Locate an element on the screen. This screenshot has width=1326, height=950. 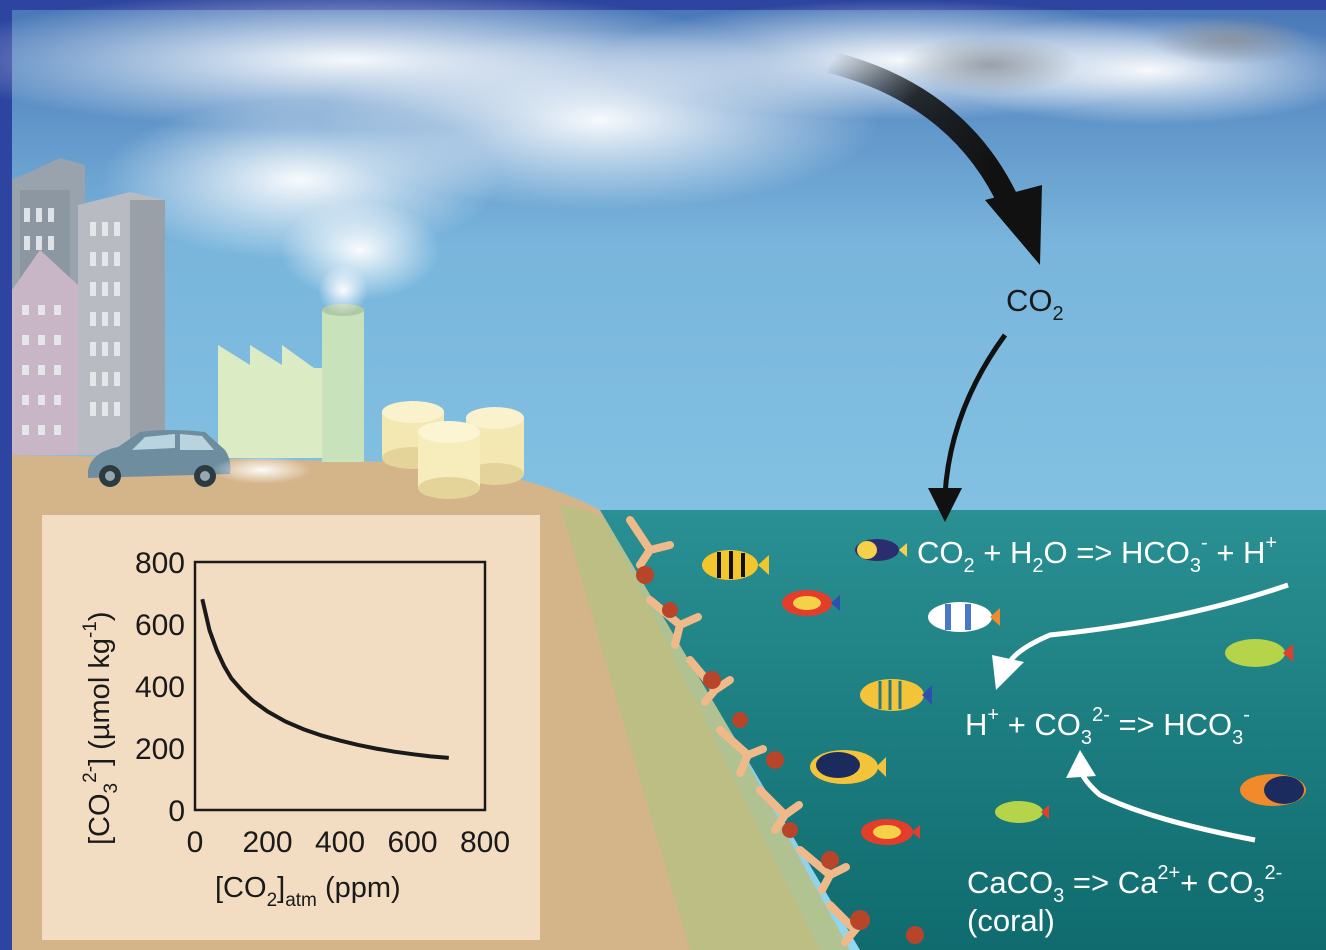
plot-frame is located at coordinates (340, 686).